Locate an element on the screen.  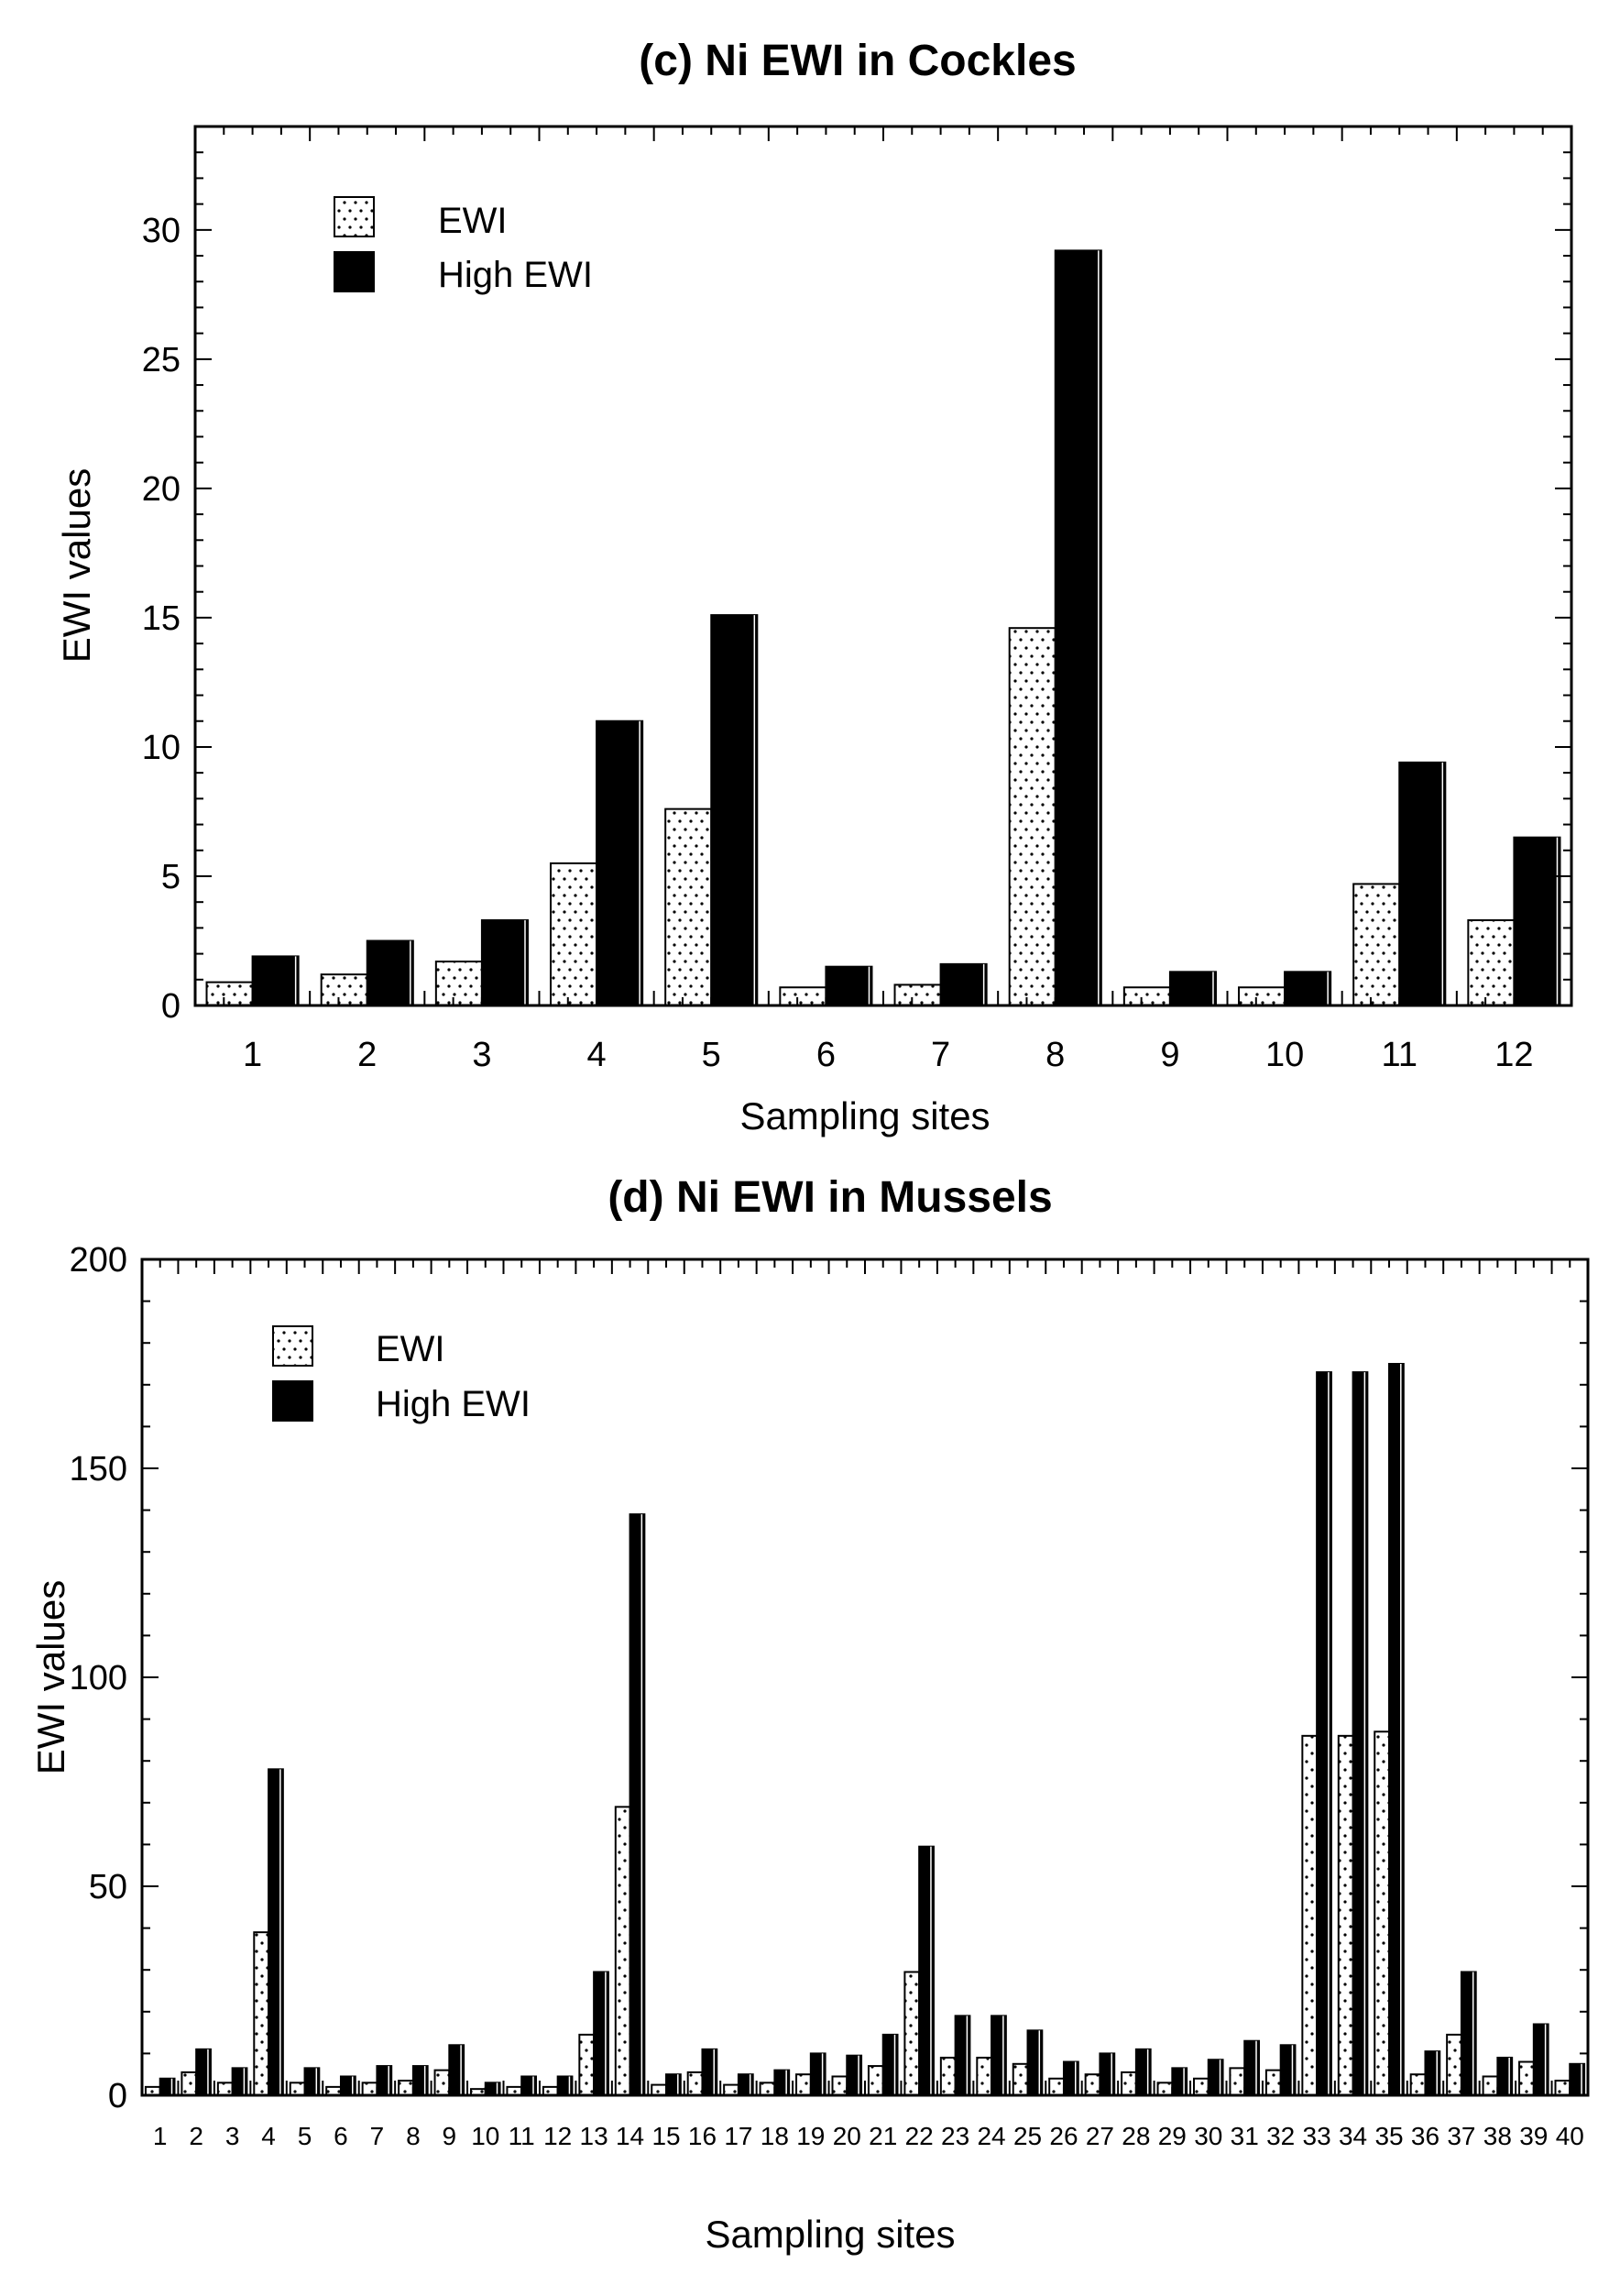
x-tick-label: 33 is located at coordinates (1317, 2136).